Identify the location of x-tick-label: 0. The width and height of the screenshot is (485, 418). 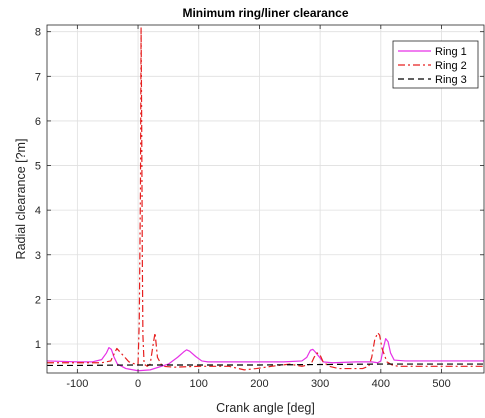
(138, 384).